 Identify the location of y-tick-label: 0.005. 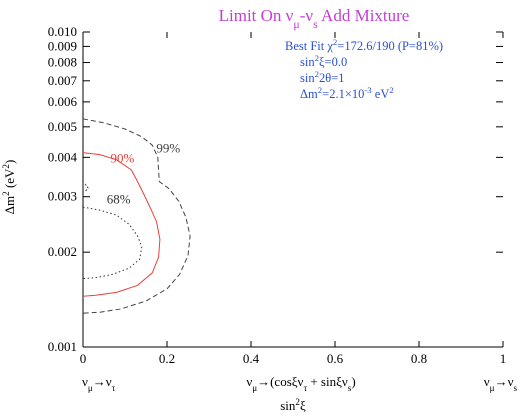
(62, 126).